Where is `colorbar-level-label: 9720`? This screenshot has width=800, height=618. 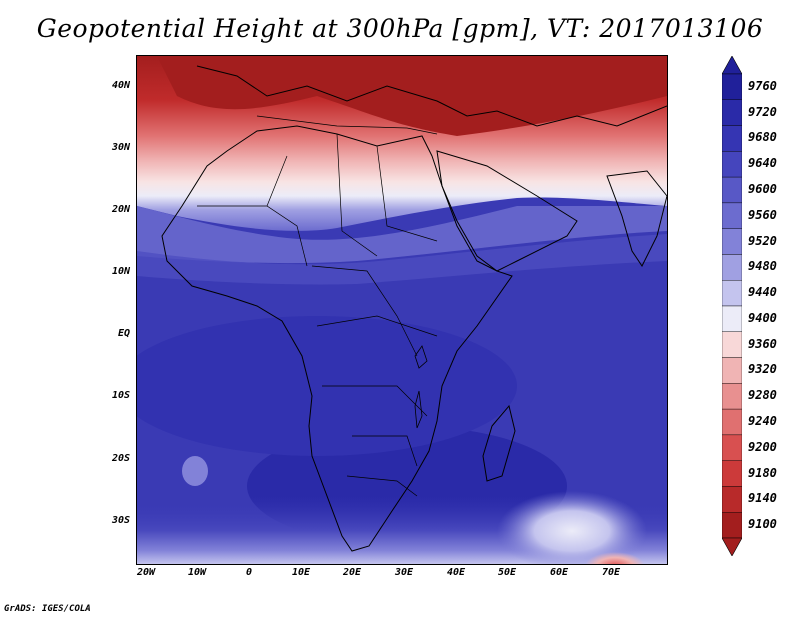
colorbar-level-label: 9720 is located at coordinates (762, 111).